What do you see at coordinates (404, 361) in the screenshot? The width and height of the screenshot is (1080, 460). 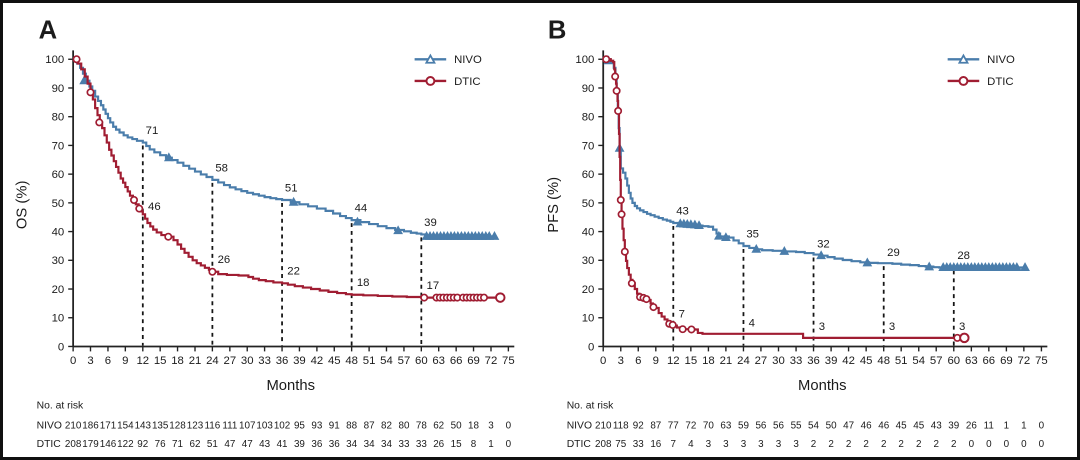 I see `x-tick-label: 57` at bounding box center [404, 361].